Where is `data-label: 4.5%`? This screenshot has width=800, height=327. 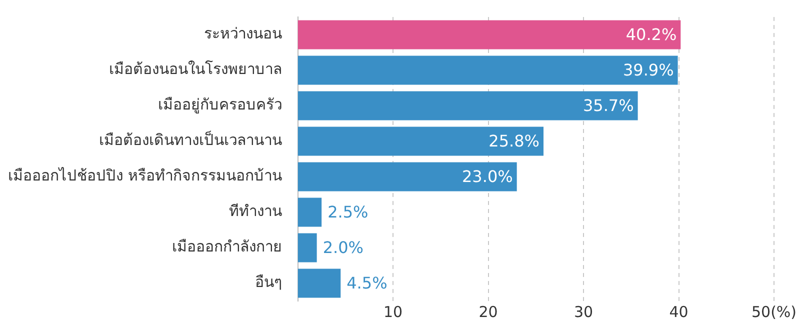 data-label: 4.5% is located at coordinates (367, 282).